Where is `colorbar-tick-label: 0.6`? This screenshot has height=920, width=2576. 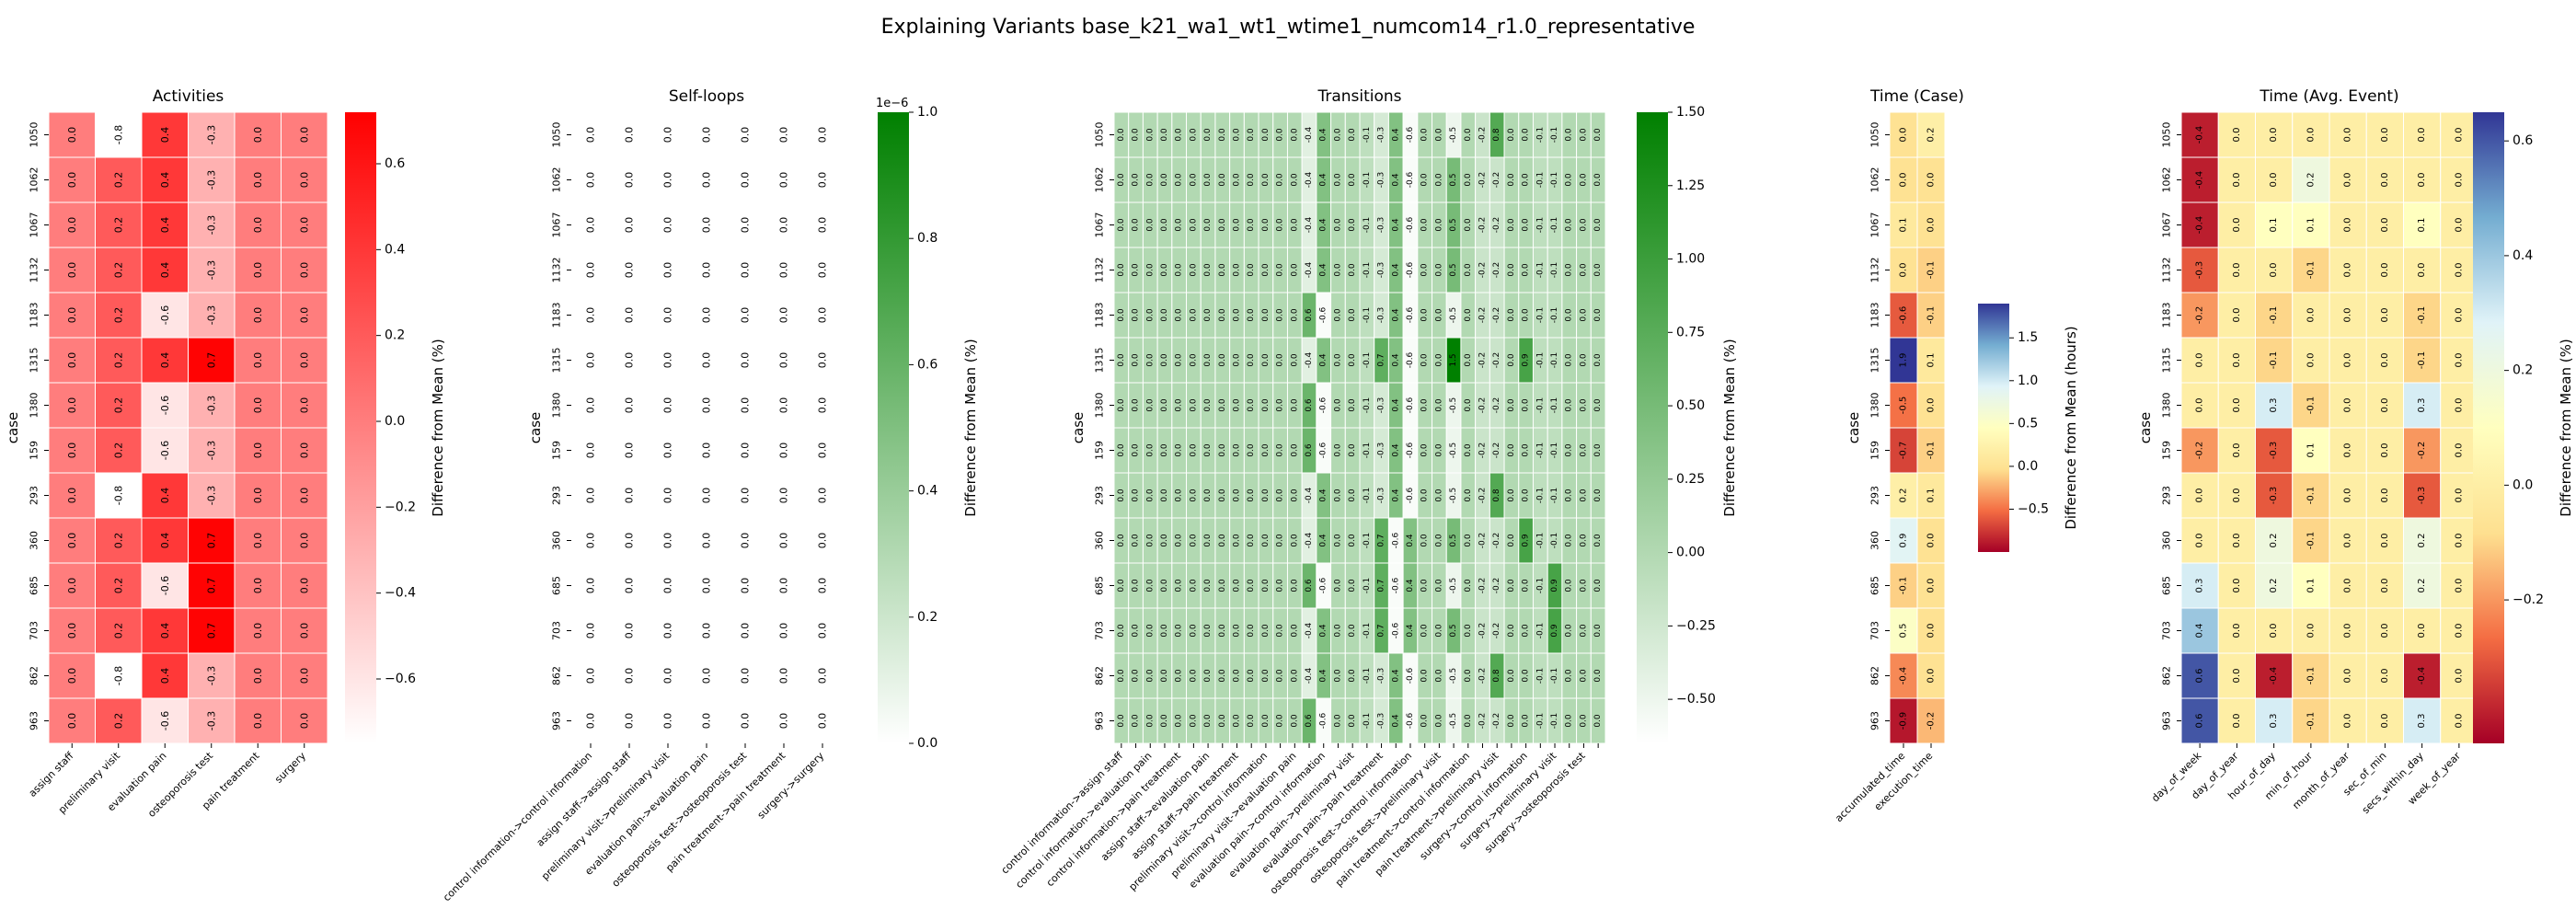
colorbar-tick-label: 0.6 is located at coordinates (395, 163).